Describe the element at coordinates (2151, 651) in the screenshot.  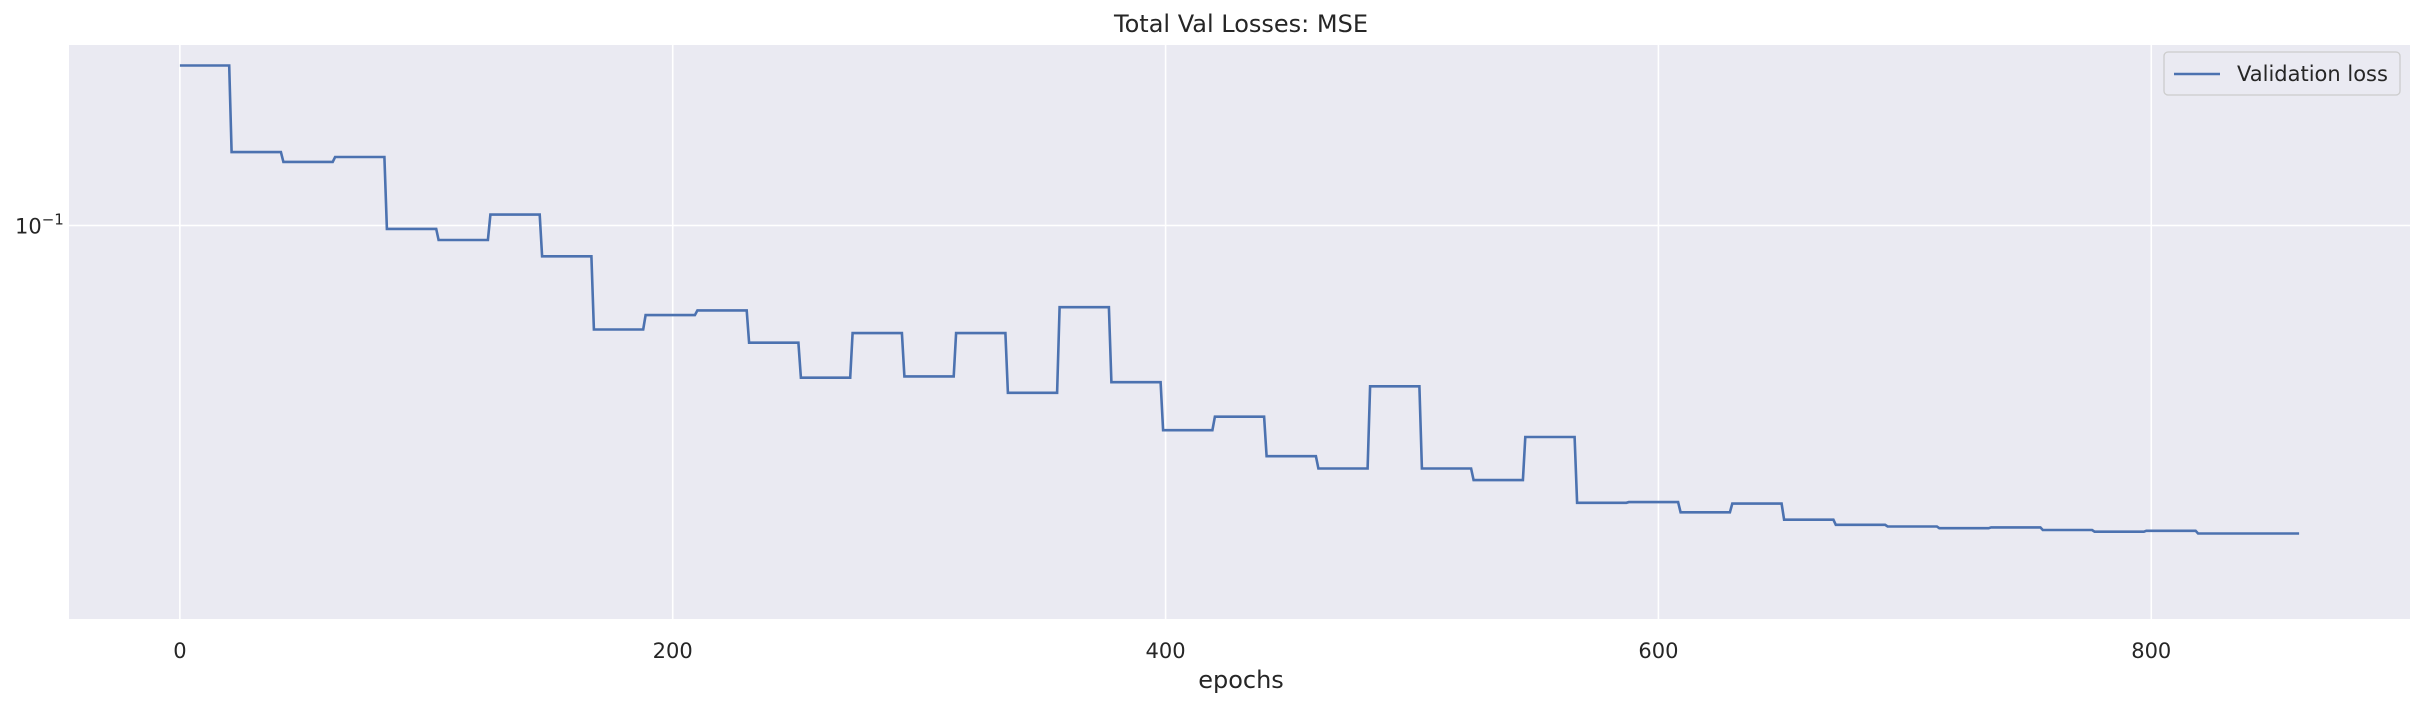
I see `x-tick-label: 800` at that location.